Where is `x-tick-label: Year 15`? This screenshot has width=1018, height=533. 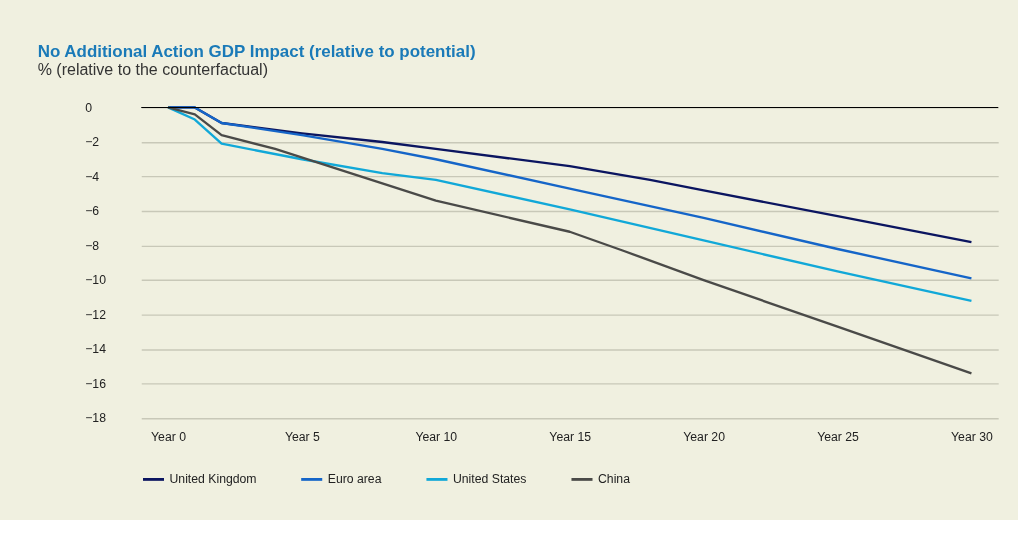
x-tick-label: Year 15 is located at coordinates (570, 437).